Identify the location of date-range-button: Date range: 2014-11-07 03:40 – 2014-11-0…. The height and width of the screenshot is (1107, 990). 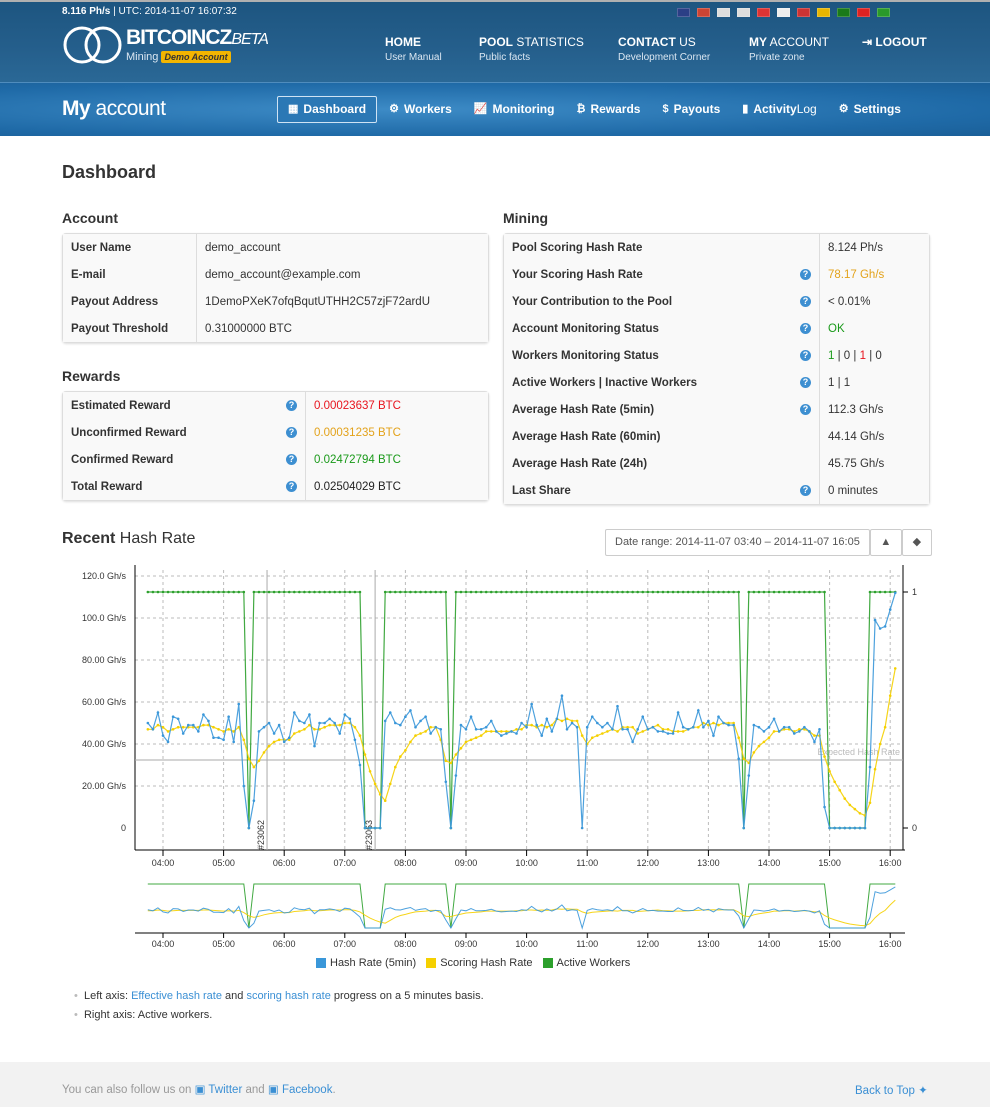
(737, 542).